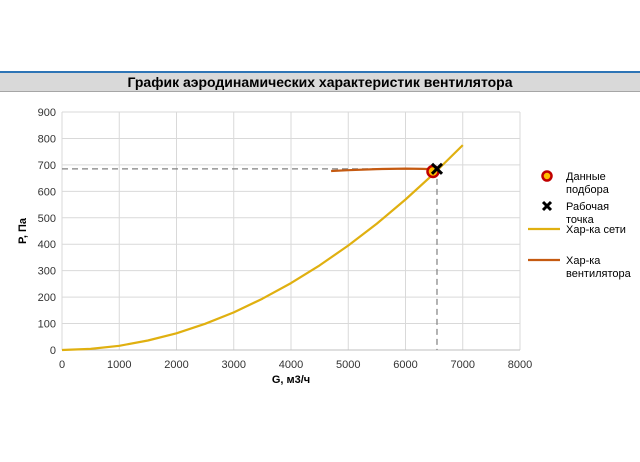 Image resolution: width=640 pixels, height=462 pixels. I want to click on x-tick-label: 5000, so click(348, 365).